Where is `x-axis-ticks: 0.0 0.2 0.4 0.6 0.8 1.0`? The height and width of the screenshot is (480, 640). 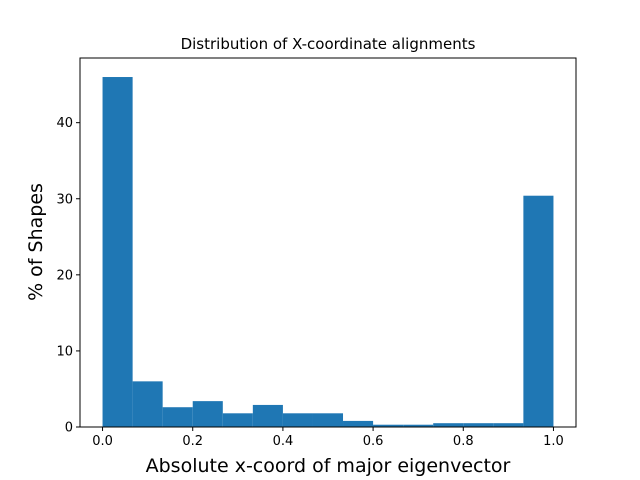
x-axis-ticks: 0.0 0.2 0.4 0.6 0.8 1.0 is located at coordinates (328, 438).